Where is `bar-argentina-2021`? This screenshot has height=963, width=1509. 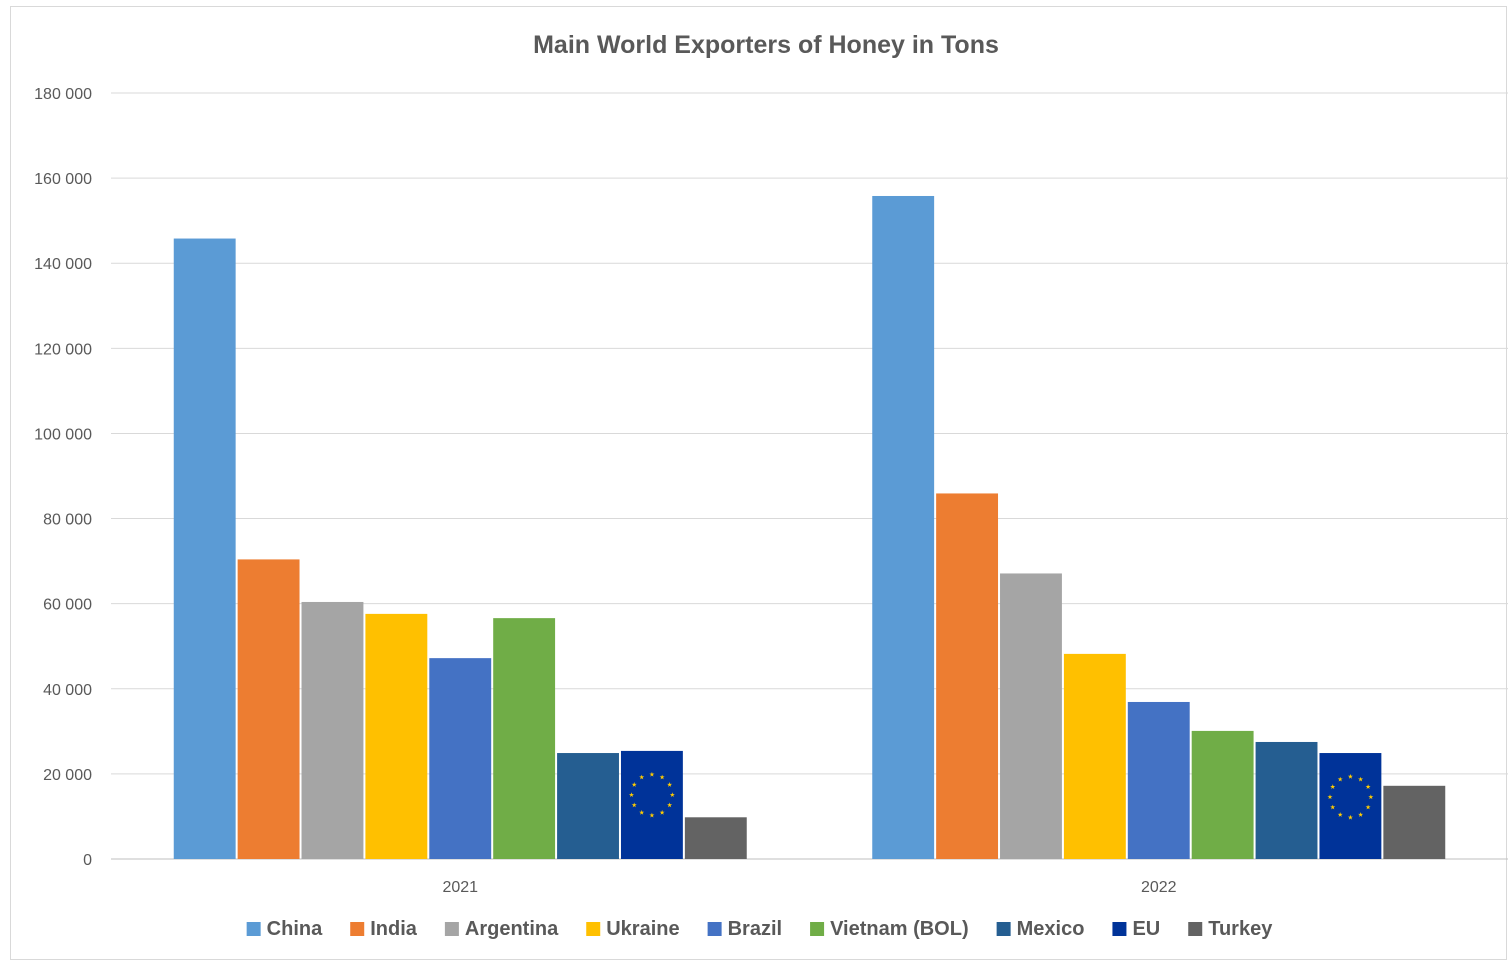 bar-argentina-2021 is located at coordinates (332, 730).